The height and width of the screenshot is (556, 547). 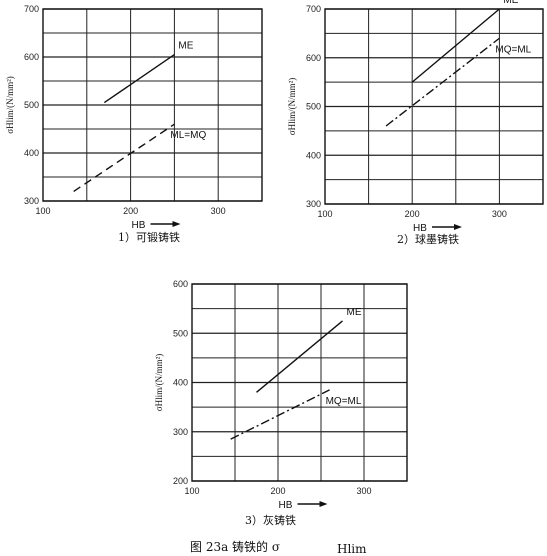 What do you see at coordinates (235, 546) in the screenshot?
I see `figure-caption: 图 23a 铸铁的 σ` at bounding box center [235, 546].